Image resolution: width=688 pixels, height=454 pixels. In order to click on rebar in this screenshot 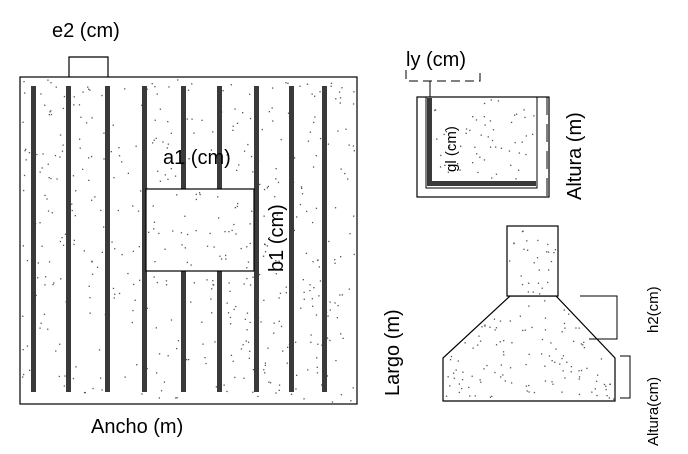, I will do `click(107, 239)`.